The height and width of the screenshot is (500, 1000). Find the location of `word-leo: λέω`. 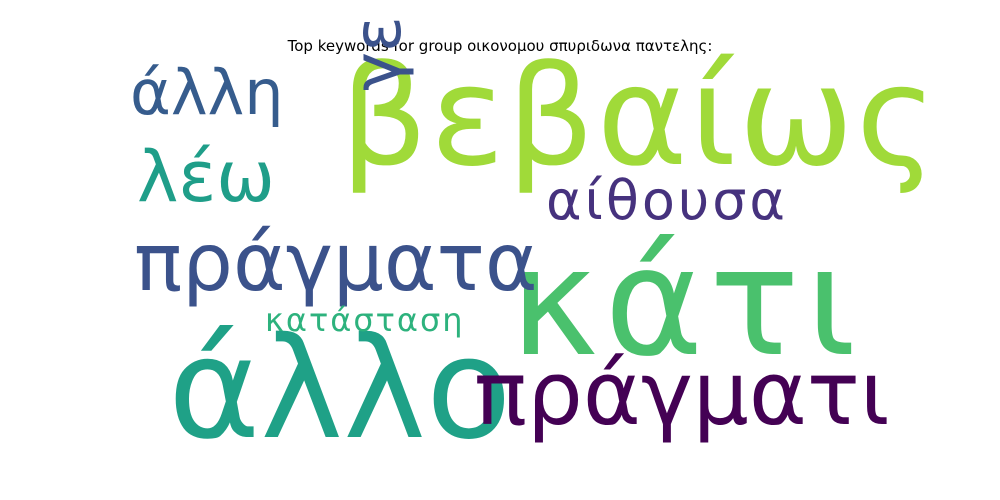

word-leo: λέω is located at coordinates (206, 177).